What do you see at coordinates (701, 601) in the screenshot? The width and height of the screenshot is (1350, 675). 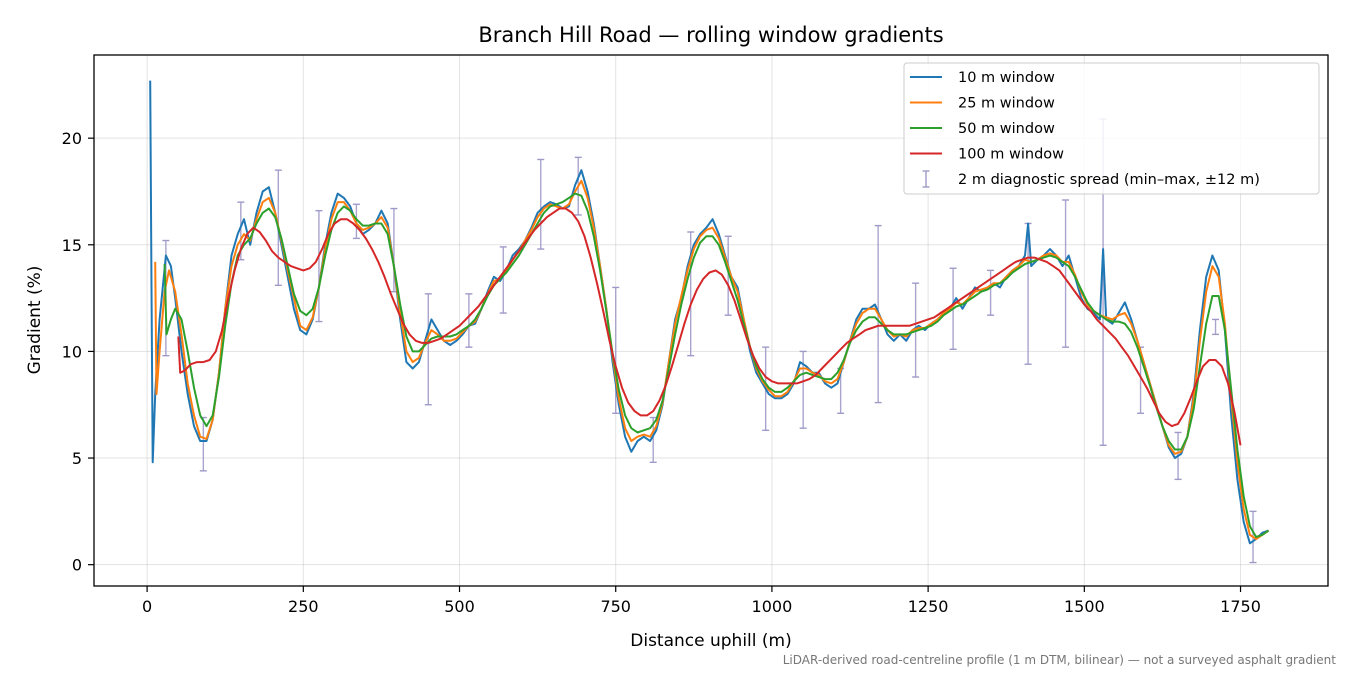 I see `x-axis-ticks: 0 250 500 750 1000 1250 1500 1750` at bounding box center [701, 601].